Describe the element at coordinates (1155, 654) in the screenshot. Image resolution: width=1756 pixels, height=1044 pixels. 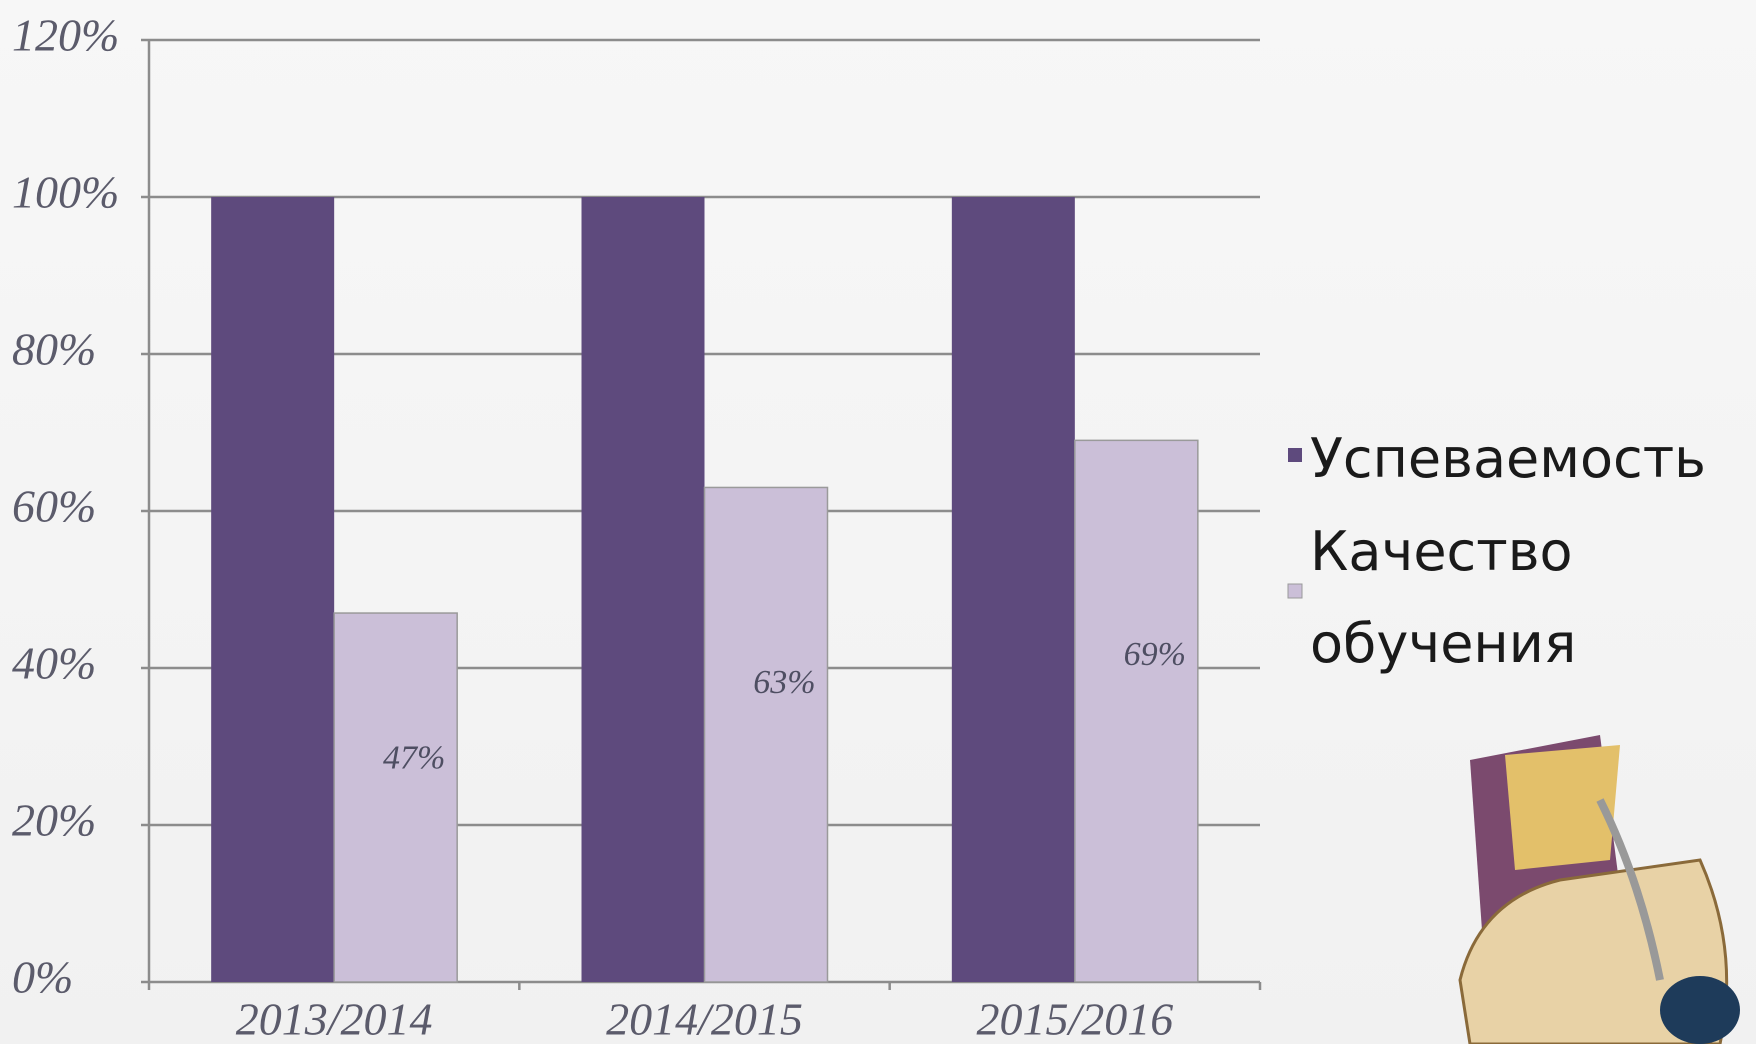
I see `data-label: 69%` at that location.